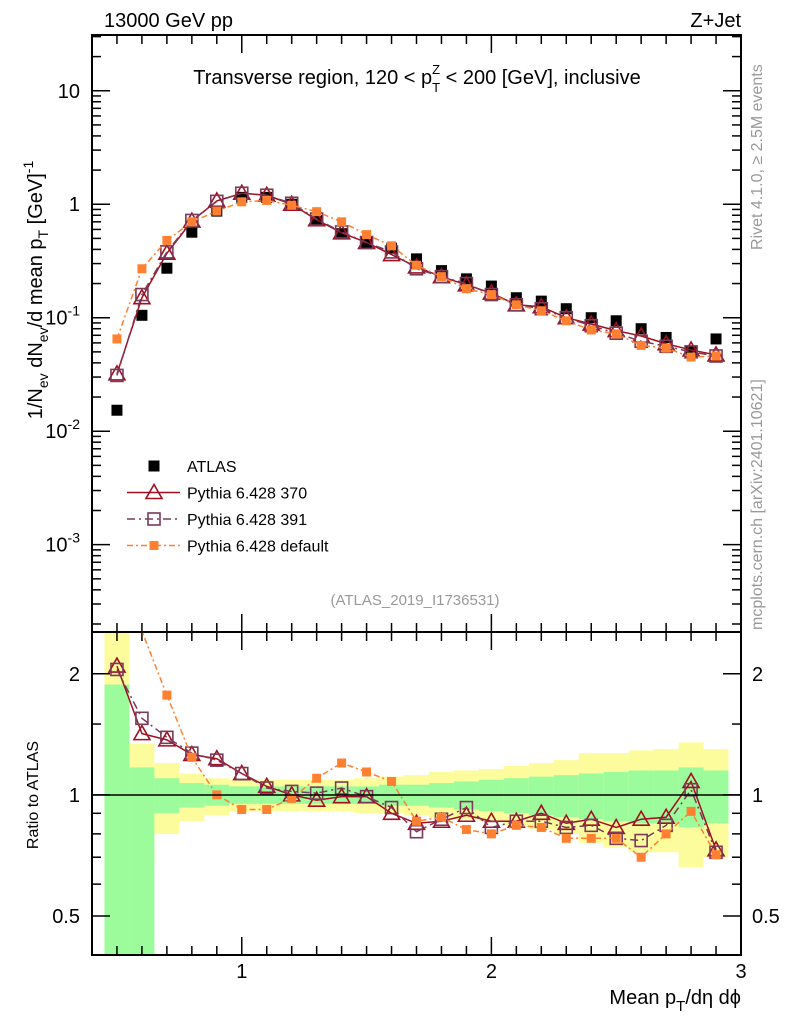  Describe the element at coordinates (212, 467) in the screenshot. I see `legend-label-atlas: ATLAS` at that location.